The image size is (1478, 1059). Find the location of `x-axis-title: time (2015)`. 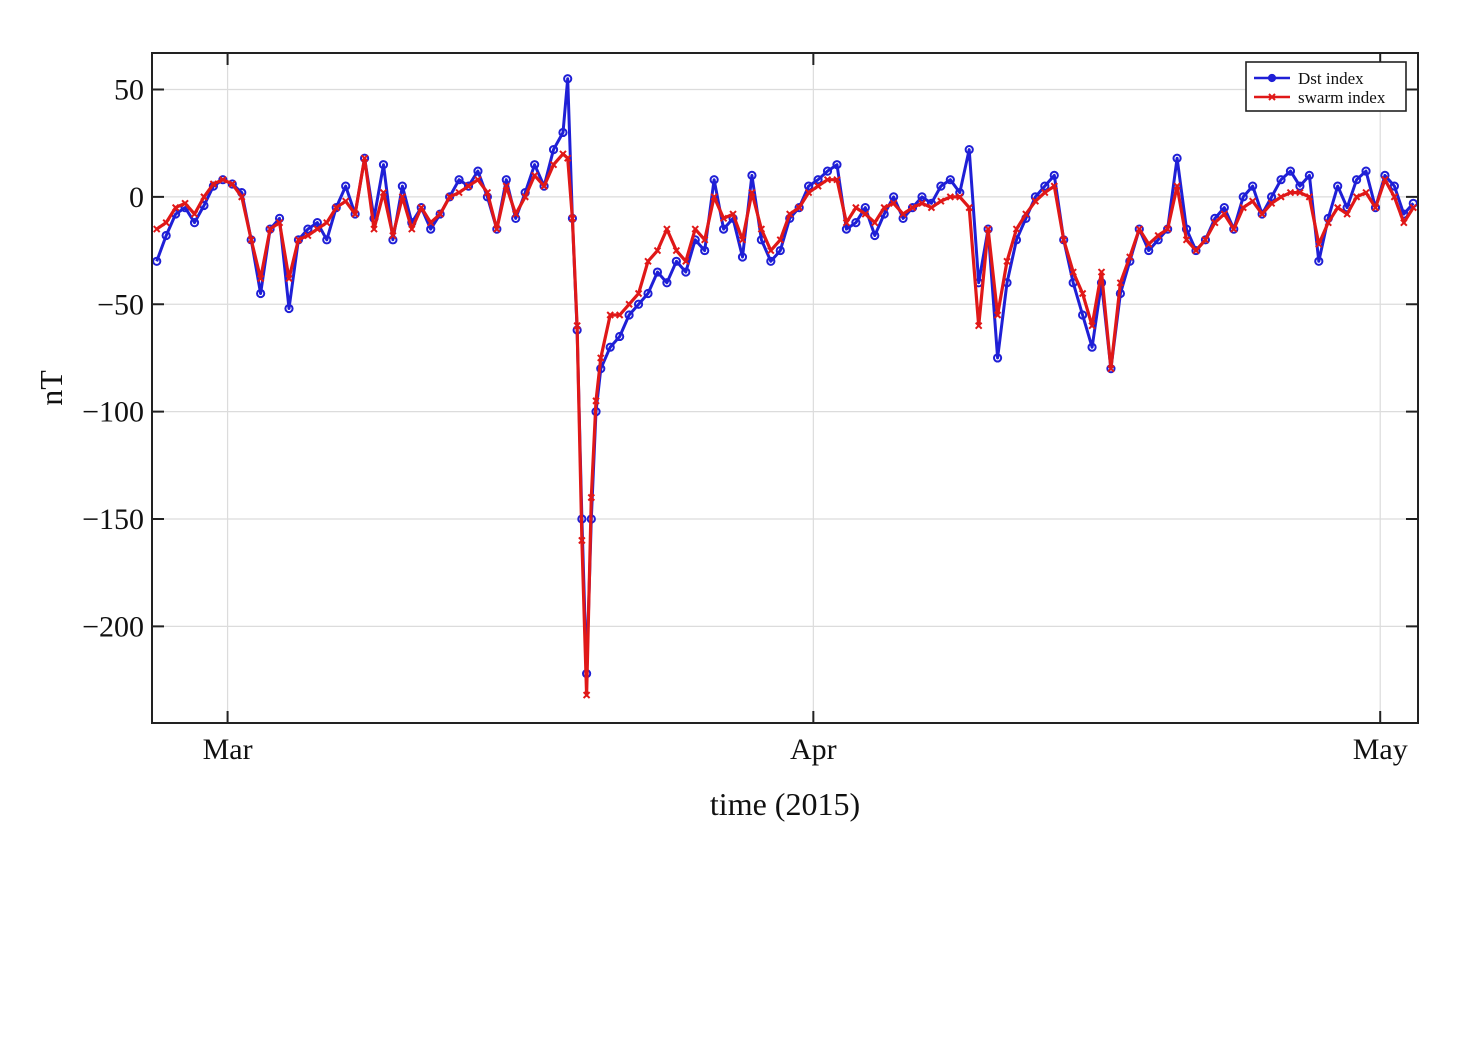

x-axis-title: time (2015) is located at coordinates (785, 804).